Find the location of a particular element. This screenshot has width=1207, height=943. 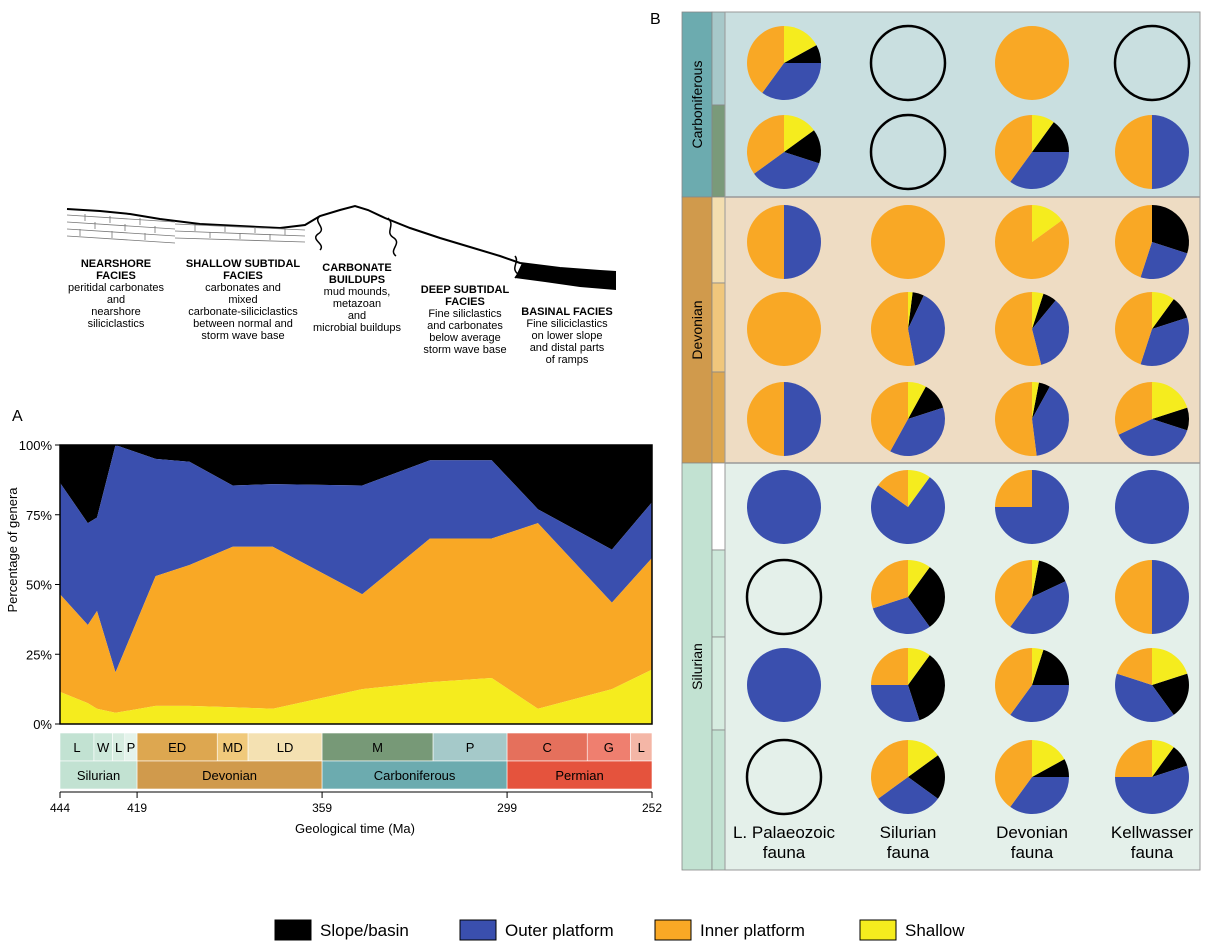

facies-title: NEARSHORE is located at coordinates (116, 264).